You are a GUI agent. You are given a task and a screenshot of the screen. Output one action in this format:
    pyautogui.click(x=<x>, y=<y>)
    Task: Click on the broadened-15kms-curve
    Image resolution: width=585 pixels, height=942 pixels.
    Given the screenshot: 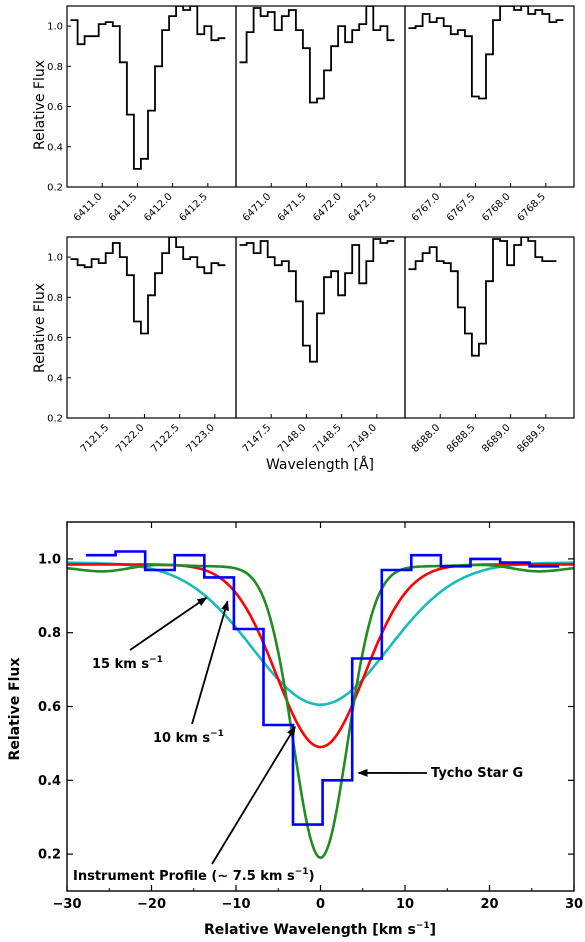 What is the action you would take?
    pyautogui.click(x=320, y=634)
    